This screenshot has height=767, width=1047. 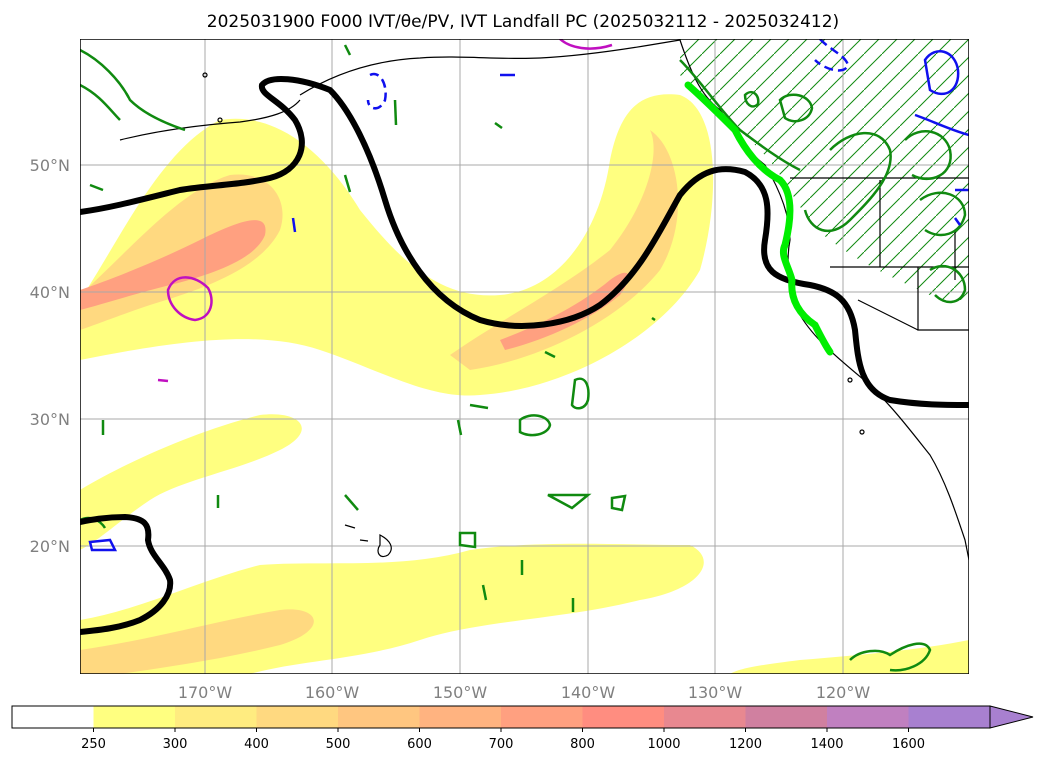 What do you see at coordinates (50, 419) in the screenshot?
I see `lat-label: 30°N` at bounding box center [50, 419].